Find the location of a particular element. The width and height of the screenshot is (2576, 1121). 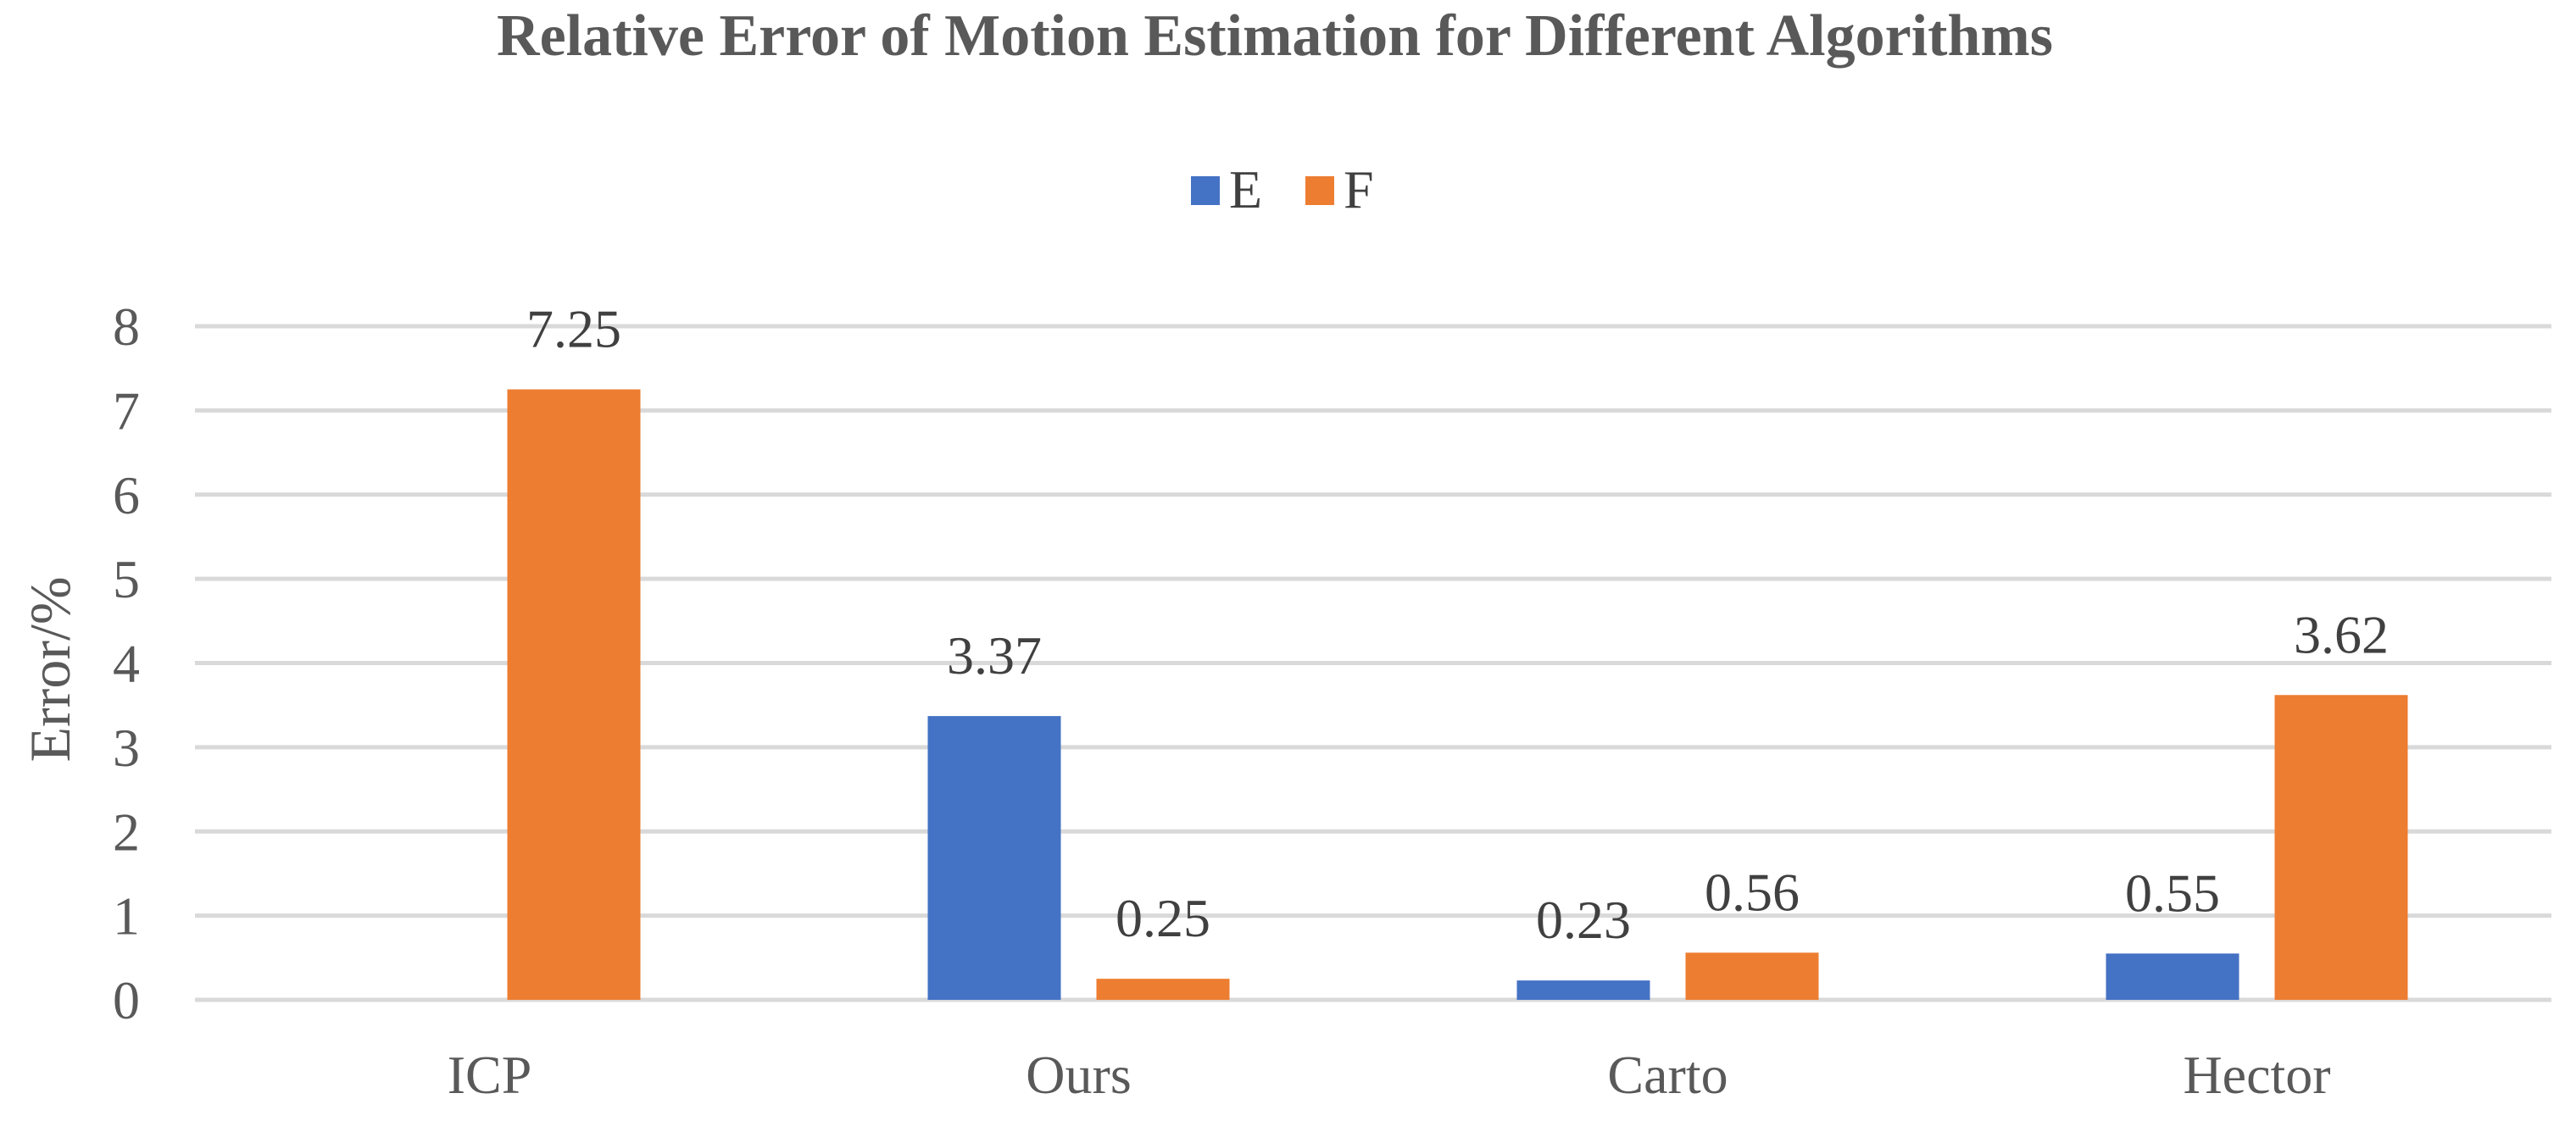

y-tick-label: 8 is located at coordinates (126, 327).